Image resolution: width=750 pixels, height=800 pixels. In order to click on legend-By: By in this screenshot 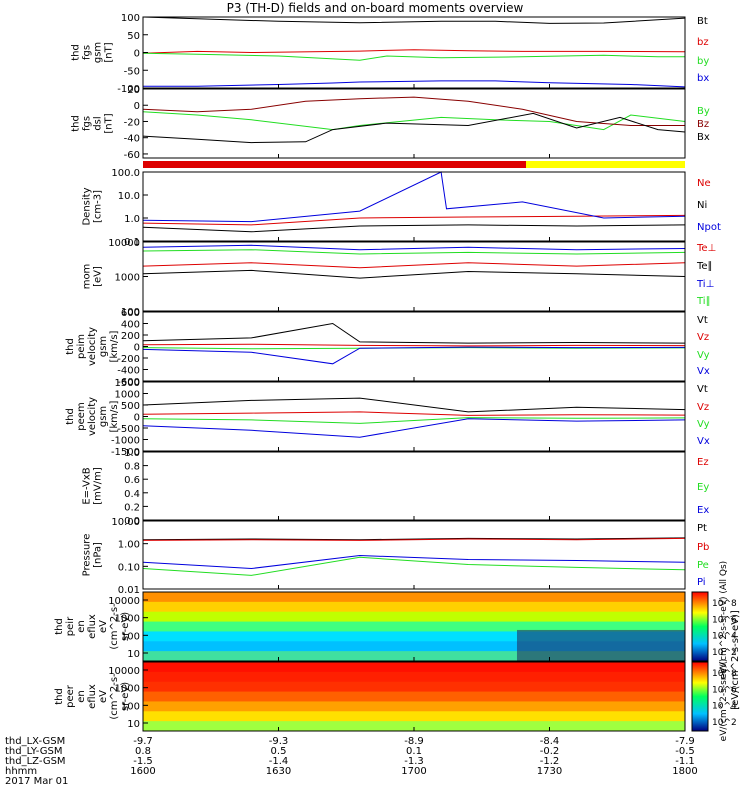, I will do `click(703, 111)`.